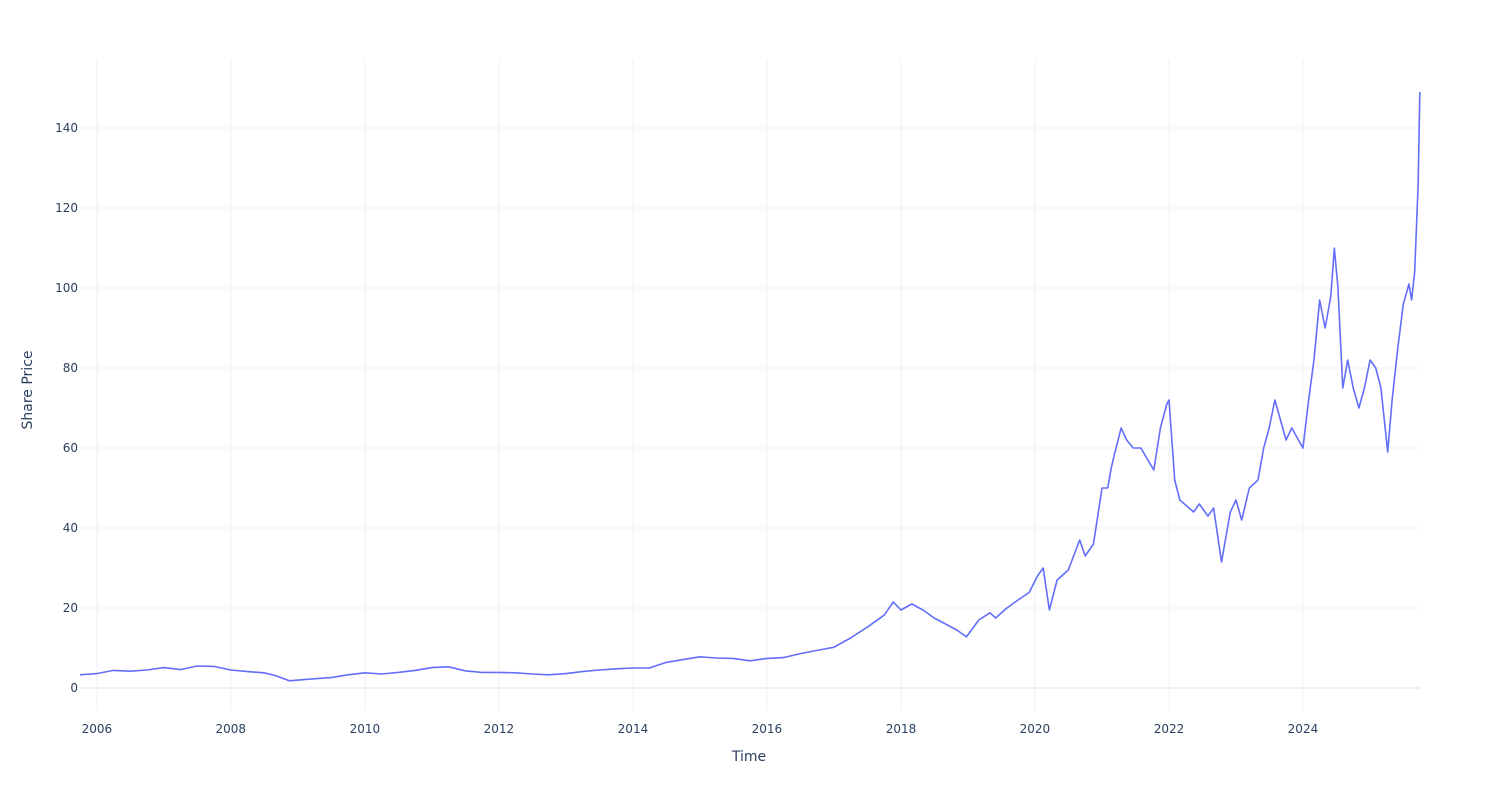  I want to click on x-tick-label: 2020, so click(1035, 729).